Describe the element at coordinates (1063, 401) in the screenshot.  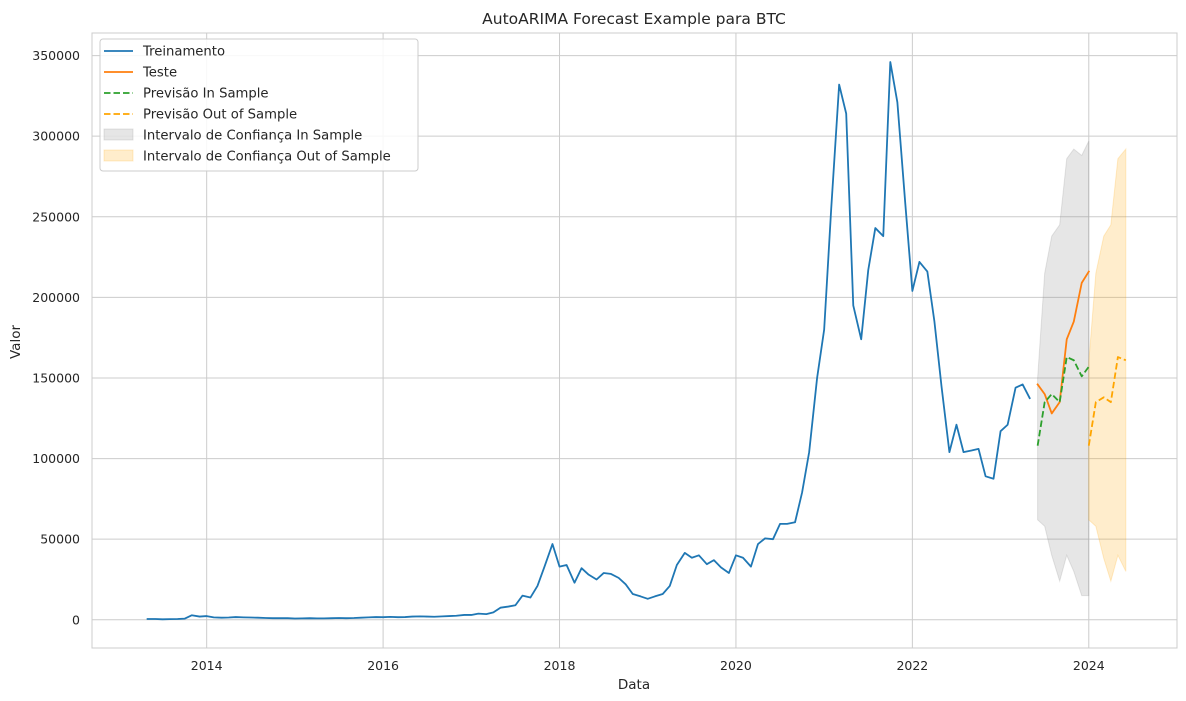
I see `series-previsao-in-sample` at that location.